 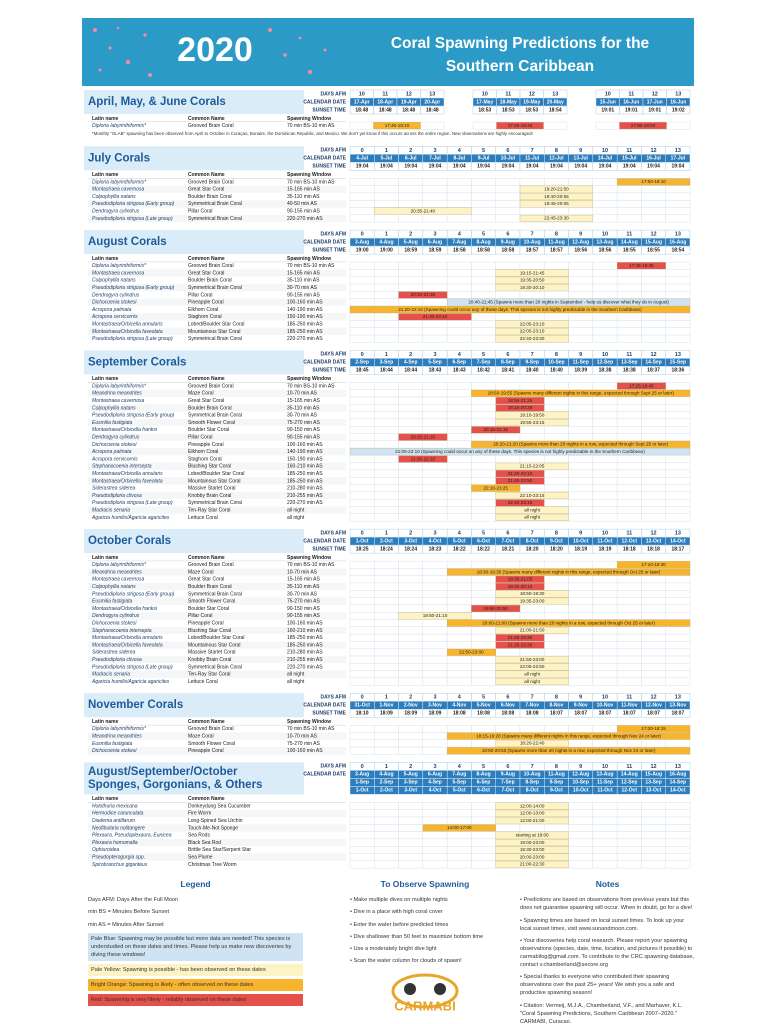 What do you see at coordinates (362, 541) in the screenshot?
I see `calendar-date: 1-Oct` at bounding box center [362, 541].